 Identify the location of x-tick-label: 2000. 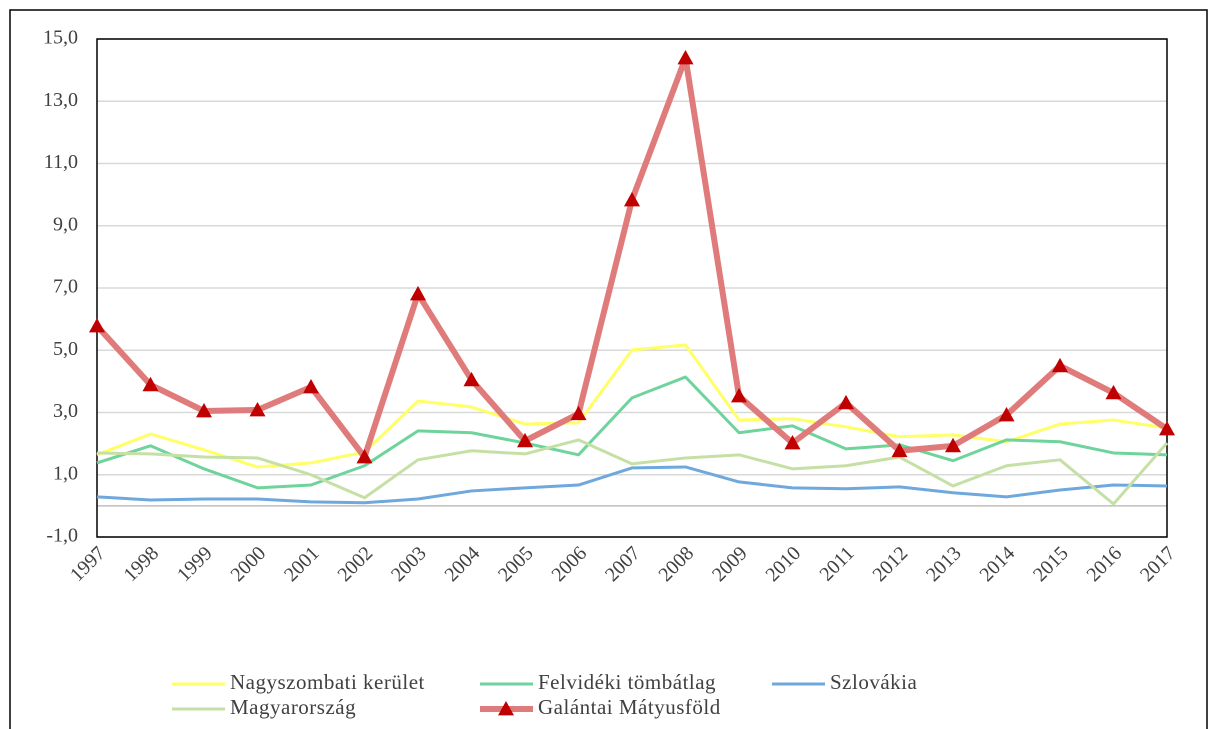
(248, 564).